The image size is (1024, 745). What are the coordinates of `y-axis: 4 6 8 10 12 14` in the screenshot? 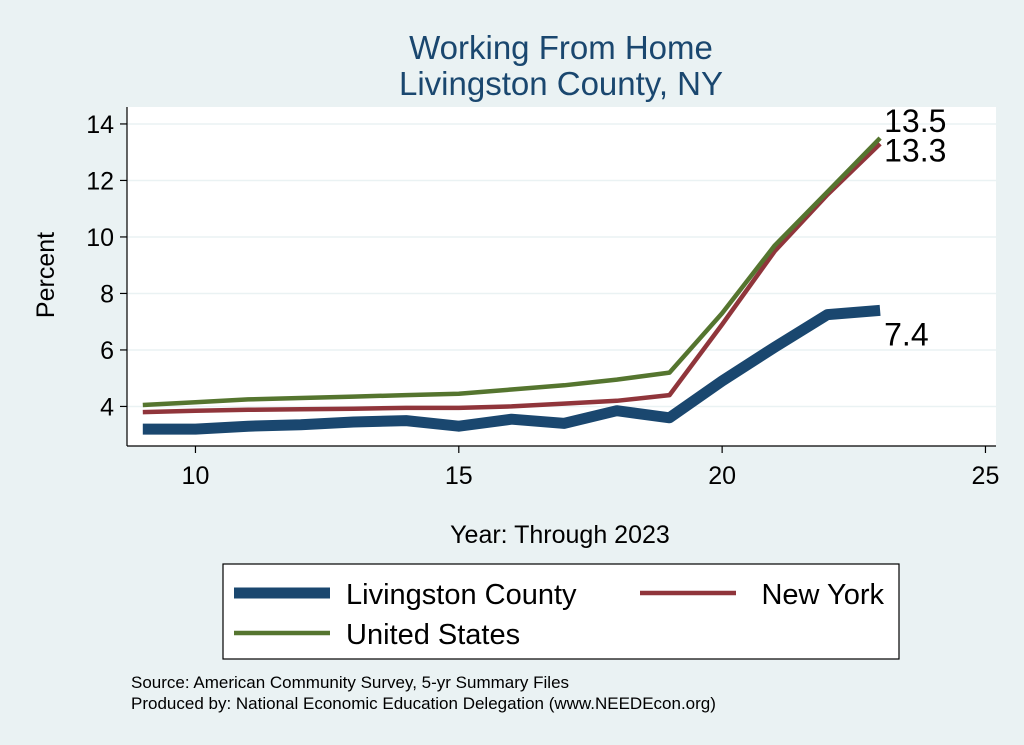 It's located at (107, 276).